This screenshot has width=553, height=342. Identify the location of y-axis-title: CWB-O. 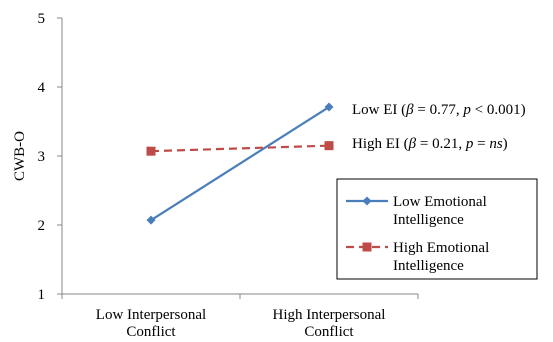
(20, 156).